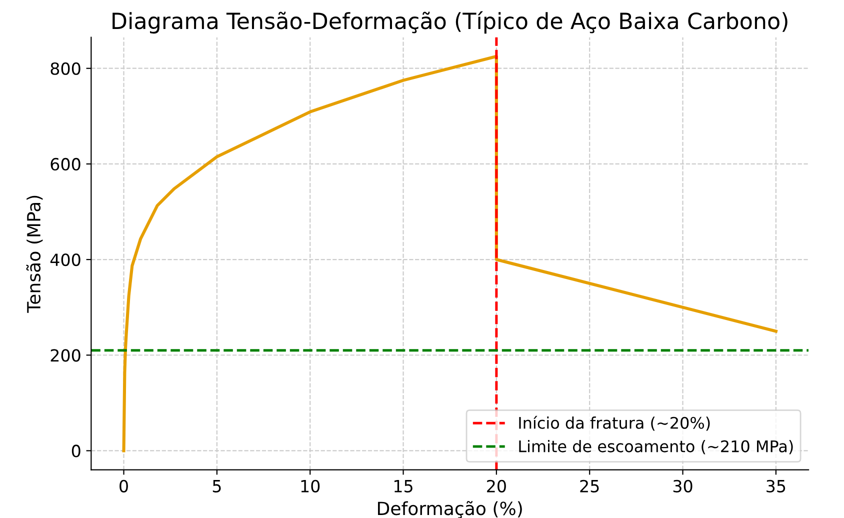 This screenshot has height=518, width=844. Describe the element at coordinates (310, 486) in the screenshot. I see `x-tick-label: 10` at that location.